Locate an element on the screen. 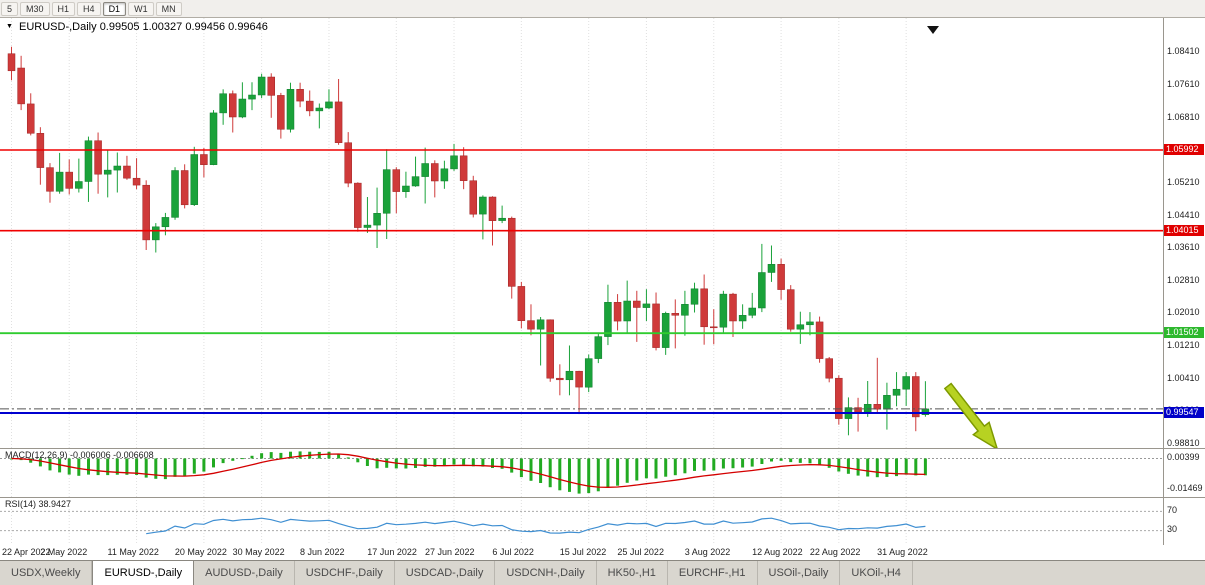 This screenshot has height=585, width=1205. date-axis-label: 20 May 2022 is located at coordinates (200, 552).